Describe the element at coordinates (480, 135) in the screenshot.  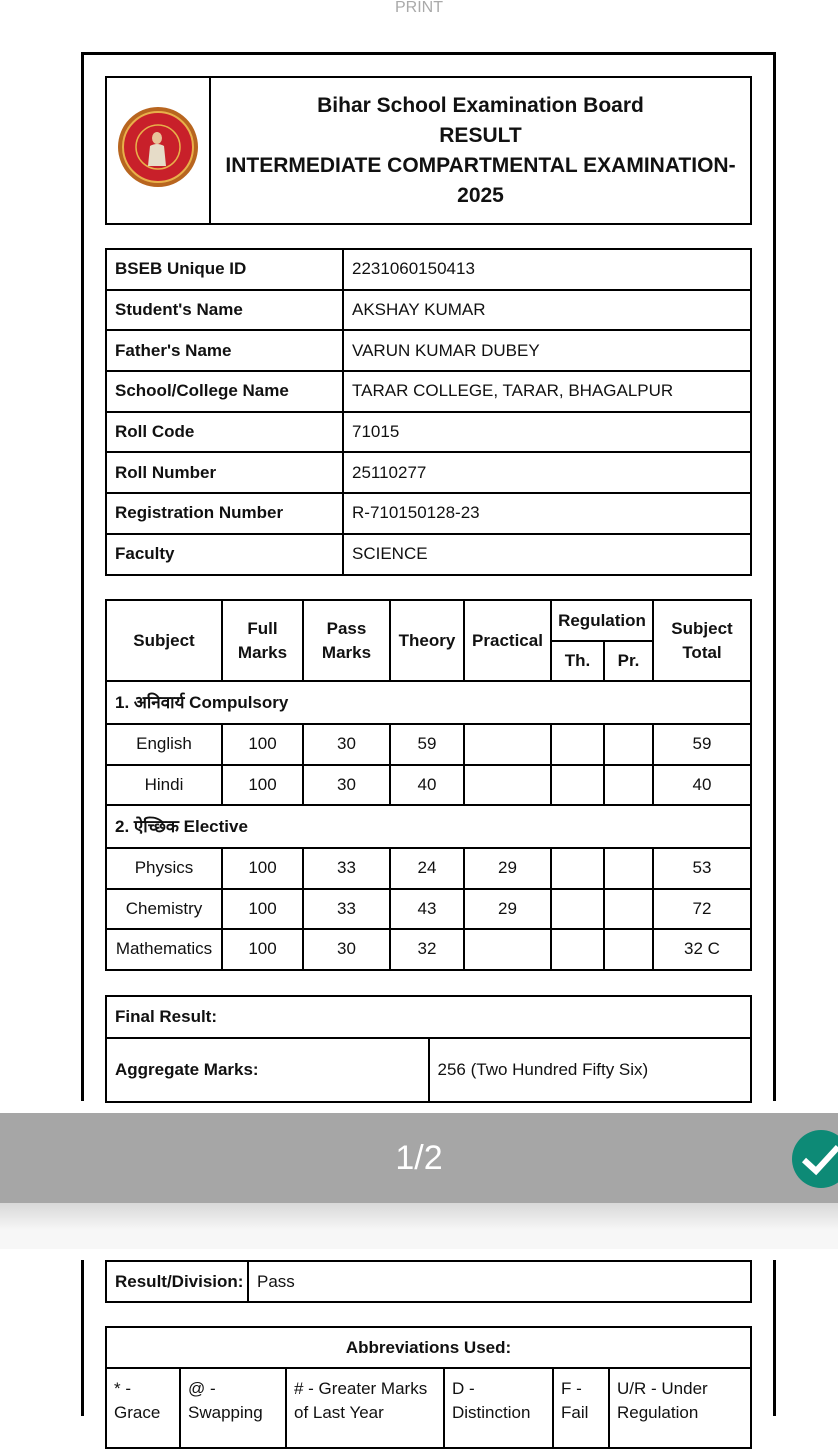
I see `result-heading: RESULT` at that location.